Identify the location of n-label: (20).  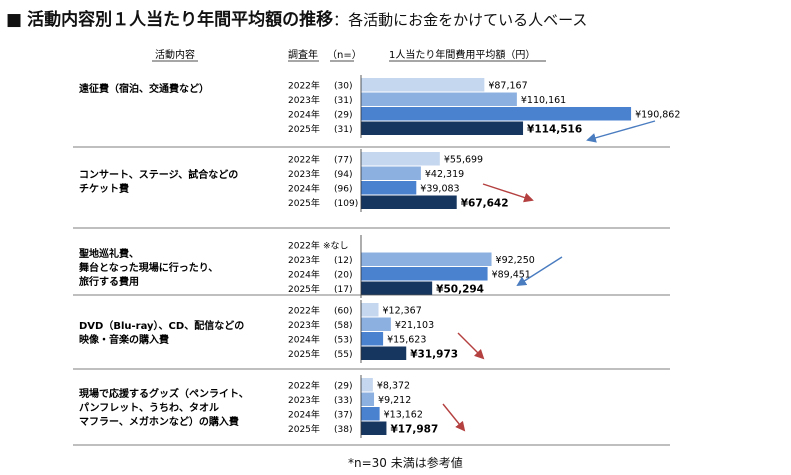
(343, 275).